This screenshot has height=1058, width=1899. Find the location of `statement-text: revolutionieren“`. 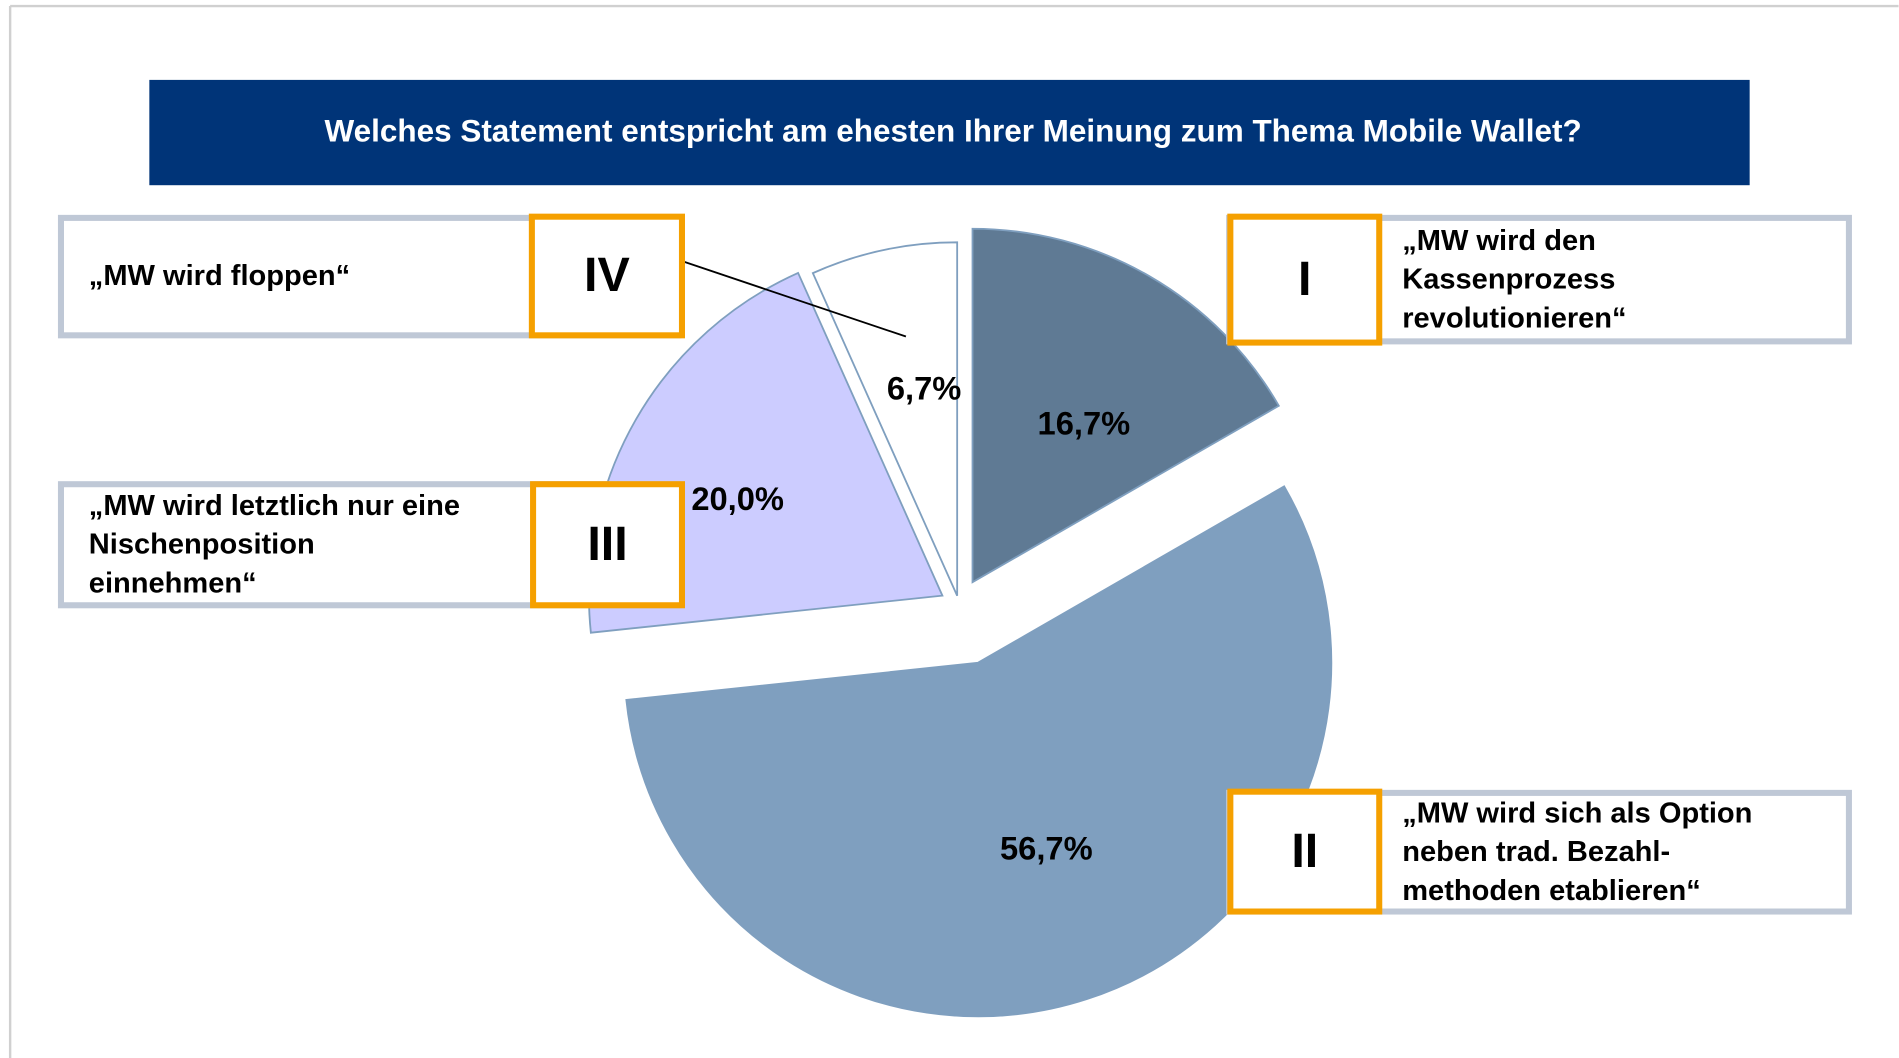

statement-text: revolutionieren“ is located at coordinates (1514, 318).